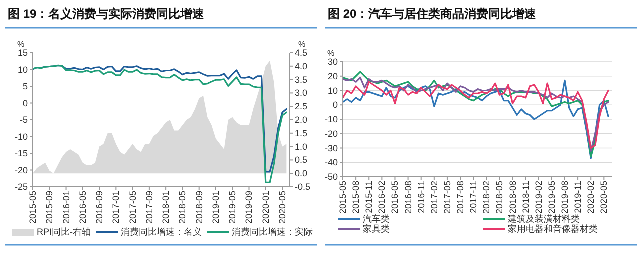 The image size is (640, 277). What do you see at coordinates (301, 93) in the screenshot?
I see `y2-tick-label: 3.0` at bounding box center [301, 93].